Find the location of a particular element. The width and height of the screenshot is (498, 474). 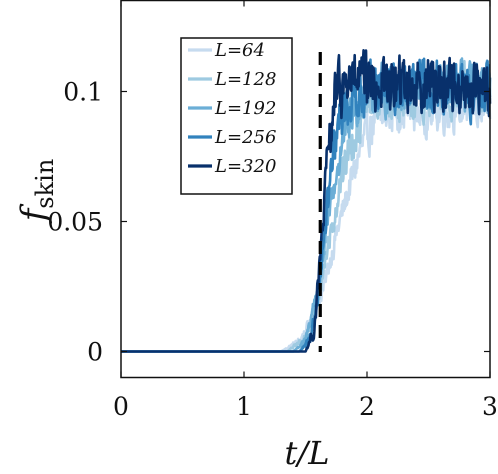

x-tick-label: 3 is located at coordinates (490, 406).